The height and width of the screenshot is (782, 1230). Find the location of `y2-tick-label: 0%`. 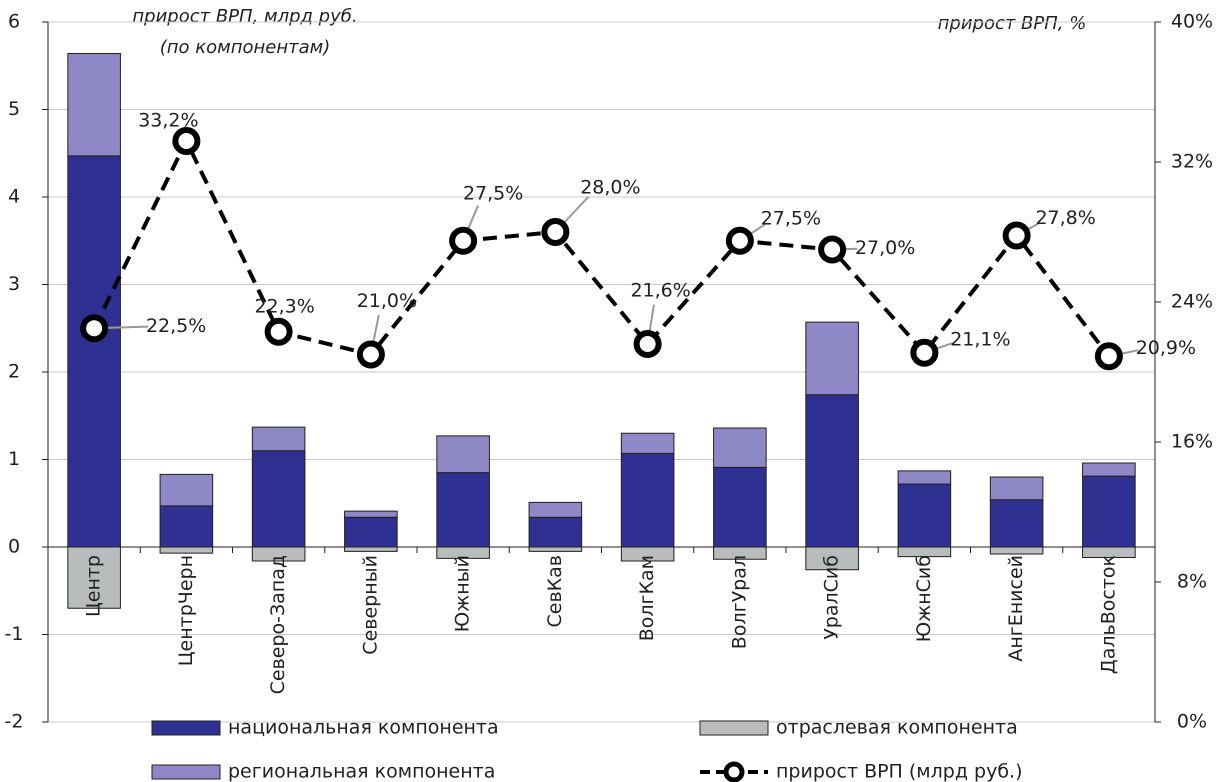

y2-tick-label: 0% is located at coordinates (1192, 722).